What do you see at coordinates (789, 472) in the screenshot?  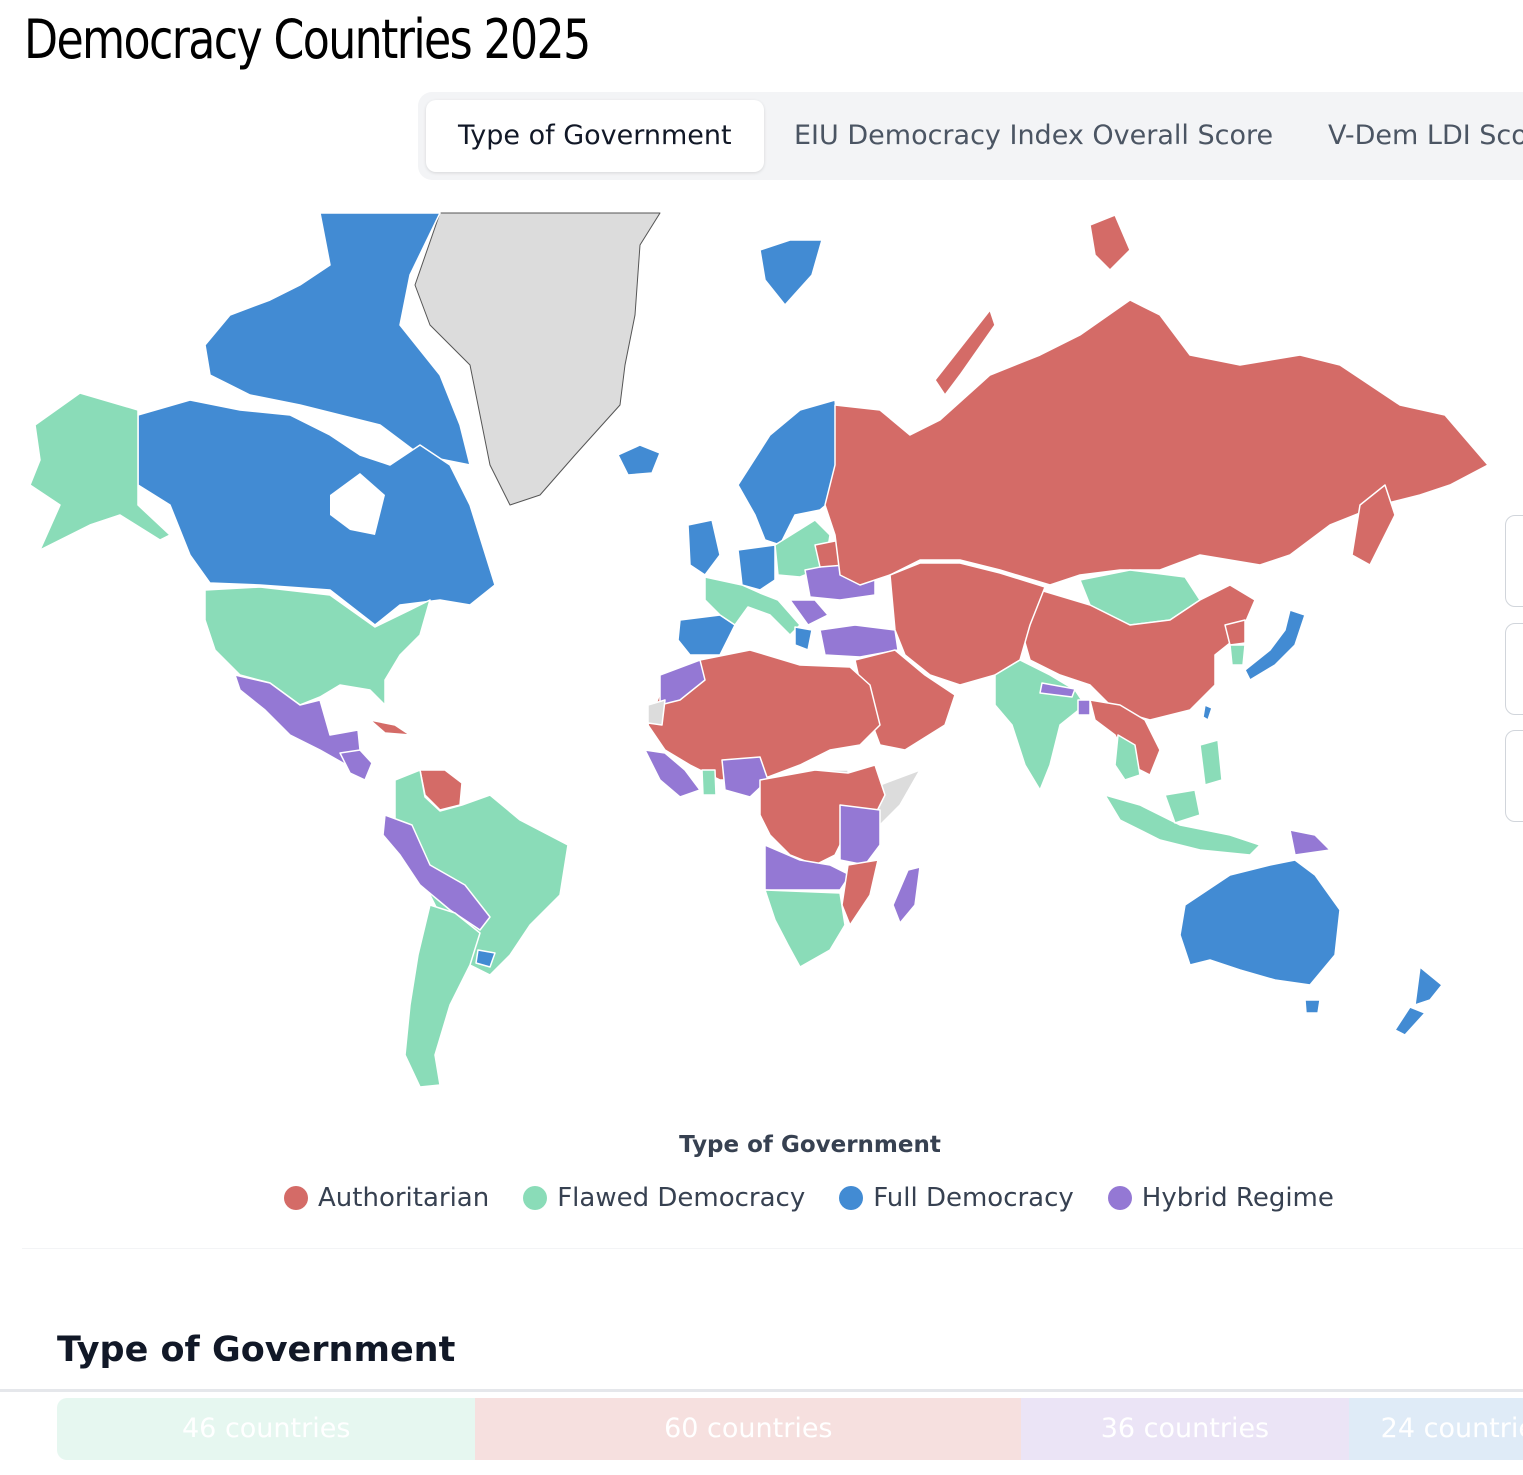 I see `region-scandinavia` at bounding box center [789, 472].